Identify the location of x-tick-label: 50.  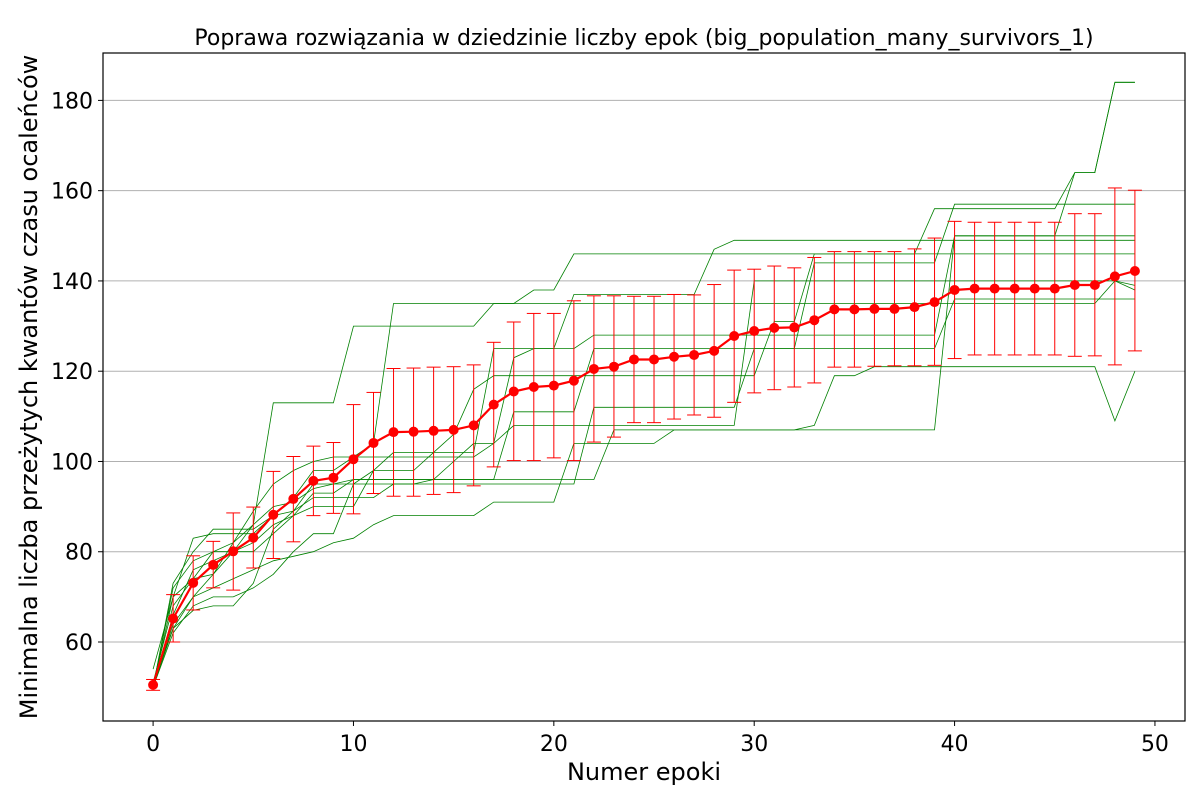
(1155, 744).